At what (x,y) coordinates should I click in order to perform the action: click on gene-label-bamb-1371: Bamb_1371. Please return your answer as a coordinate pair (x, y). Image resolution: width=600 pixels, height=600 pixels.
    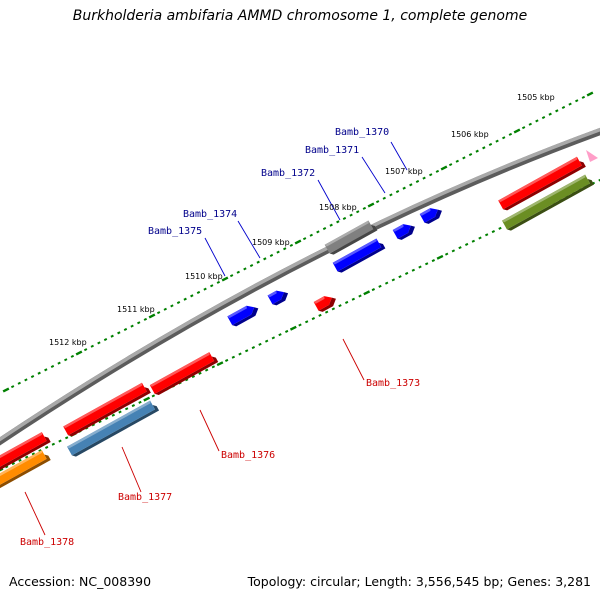
    Looking at the image, I should click on (332, 150).